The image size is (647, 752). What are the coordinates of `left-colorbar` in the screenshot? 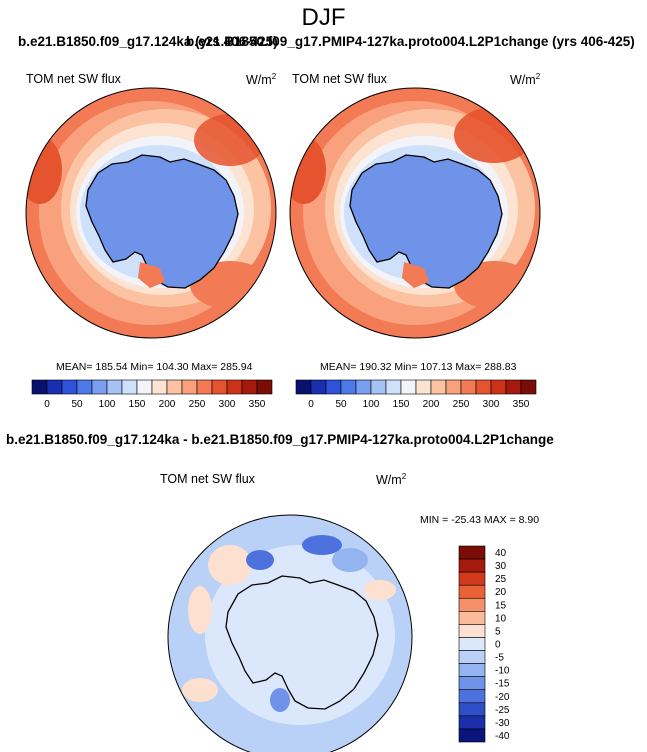 It's located at (152, 387).